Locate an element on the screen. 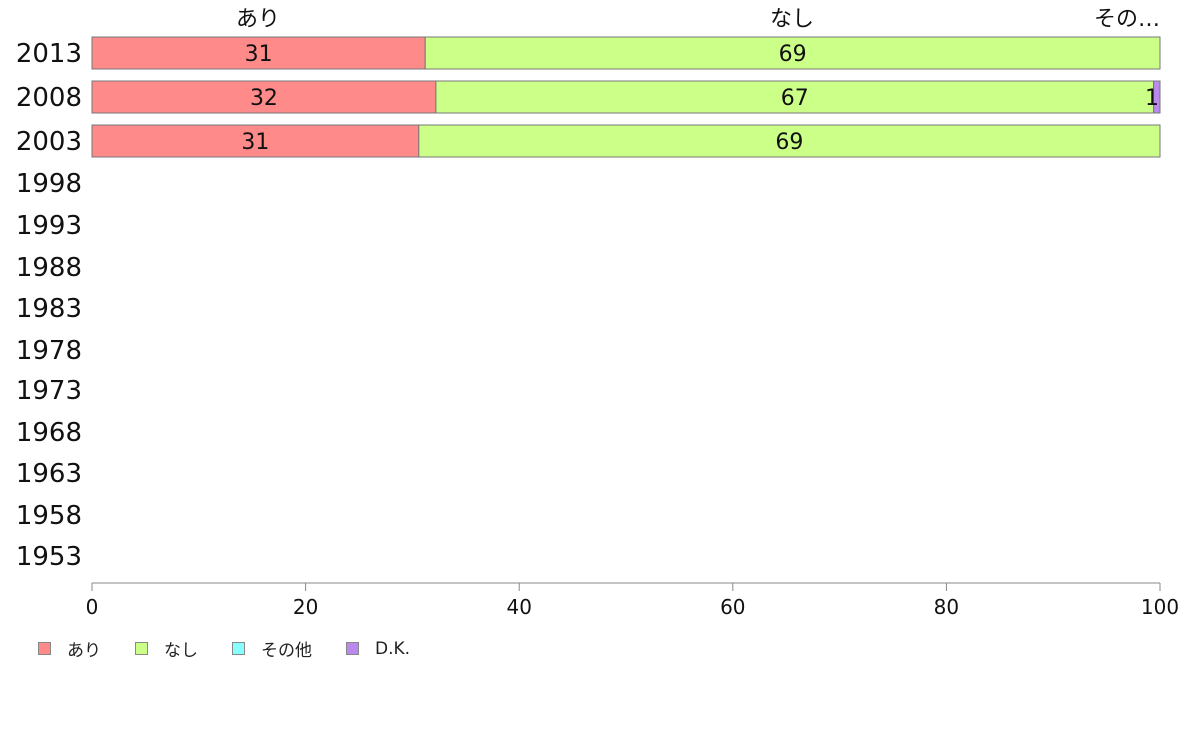  y-tick-label: 1998 is located at coordinates (49, 184).